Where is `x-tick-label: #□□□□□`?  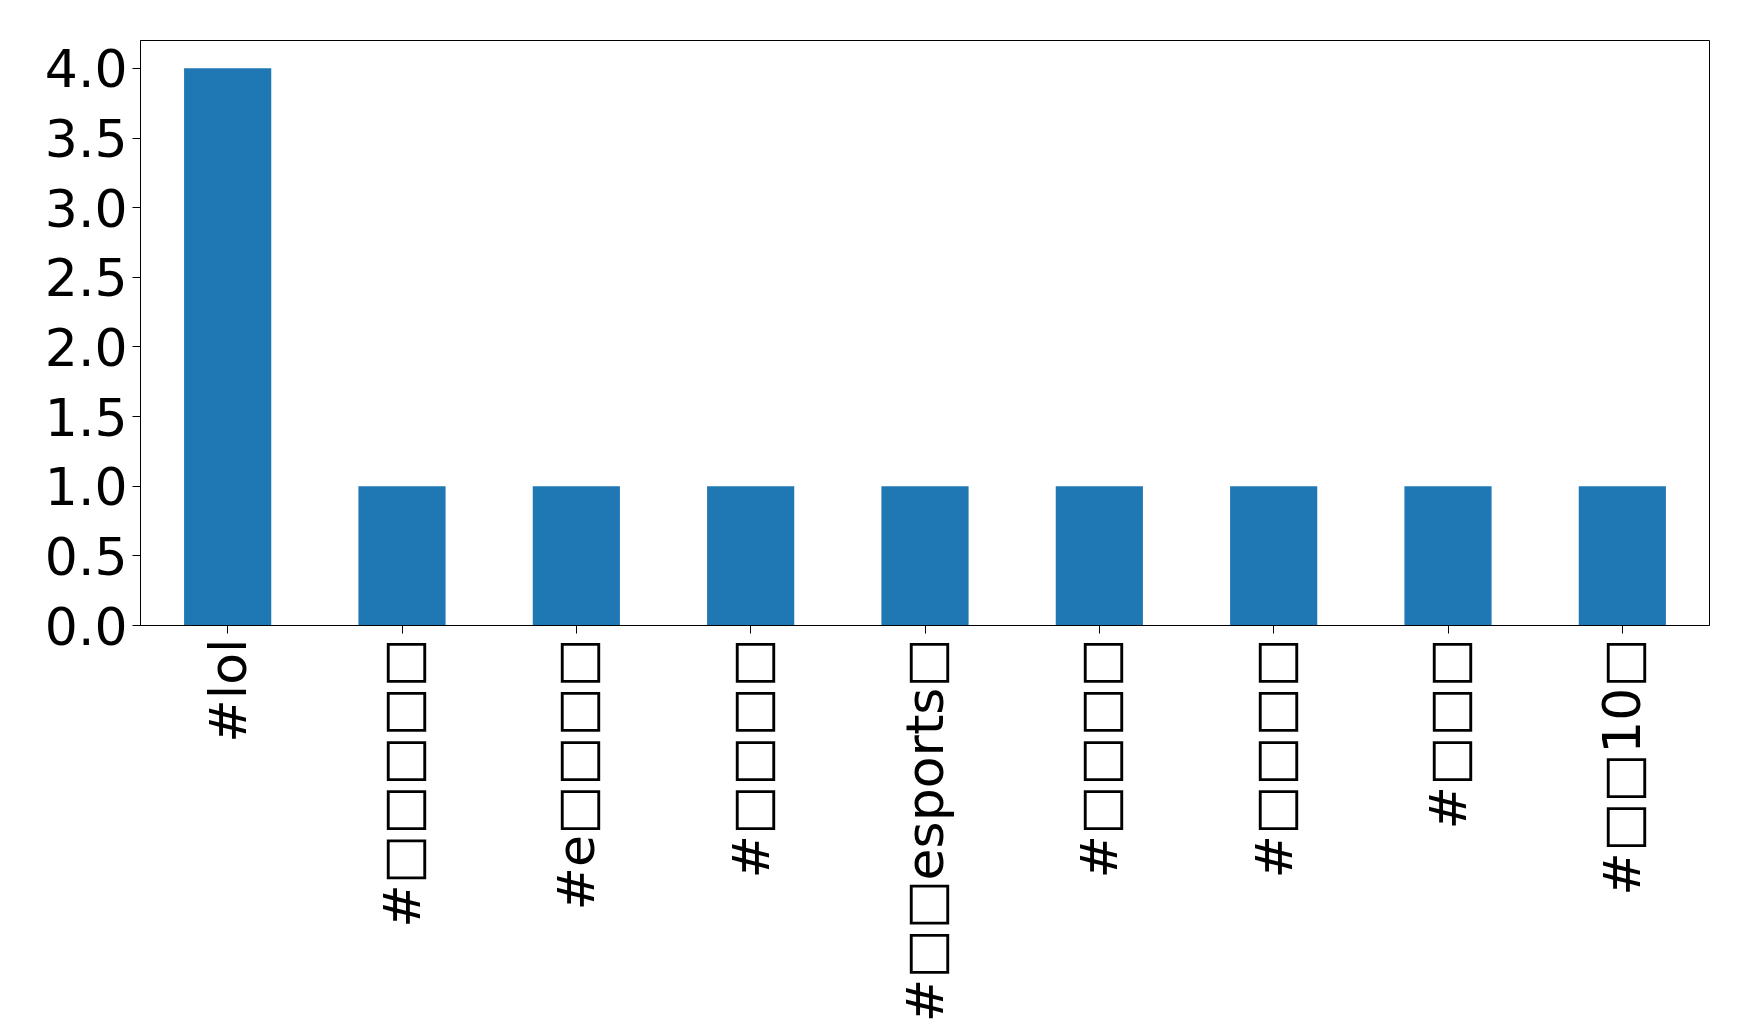
x-tick-label: #□□□□□ is located at coordinates (402, 783).